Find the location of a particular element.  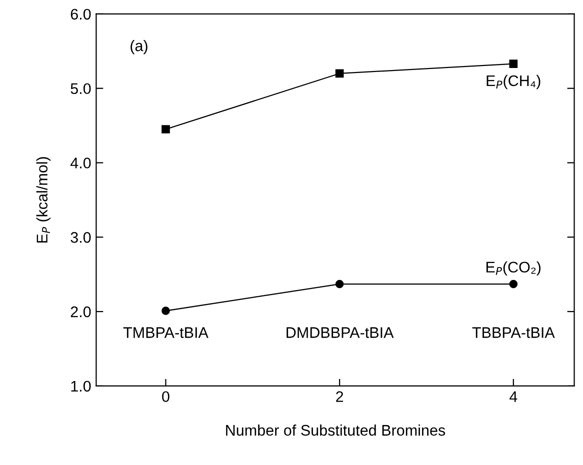

annotation: TBBPA-tBIA is located at coordinates (513, 332).